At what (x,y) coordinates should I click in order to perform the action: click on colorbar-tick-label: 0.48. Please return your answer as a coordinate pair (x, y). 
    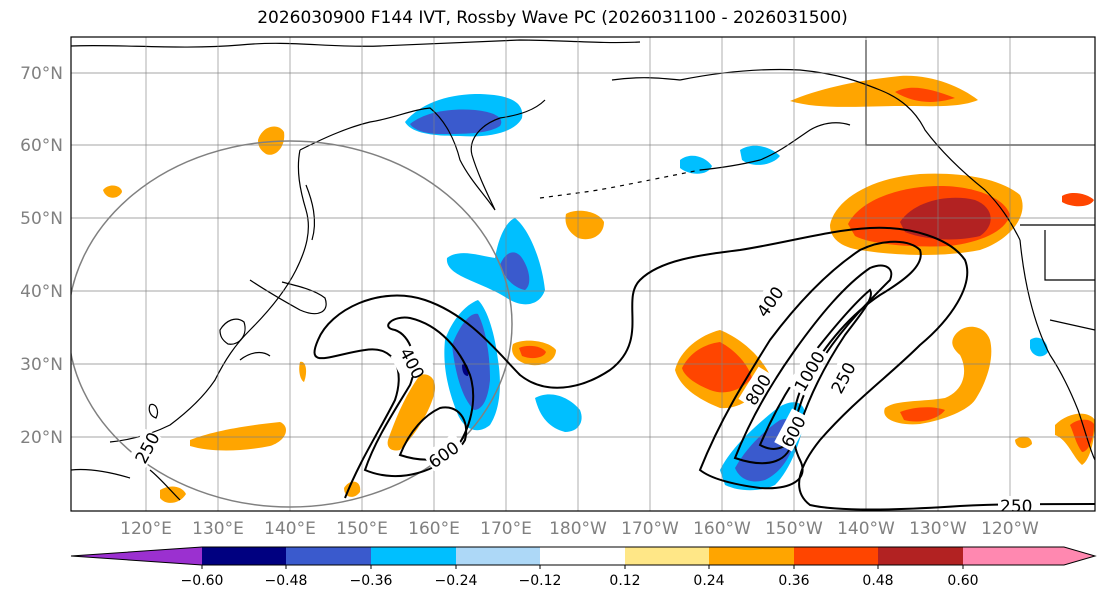
    Looking at the image, I should click on (877, 581).